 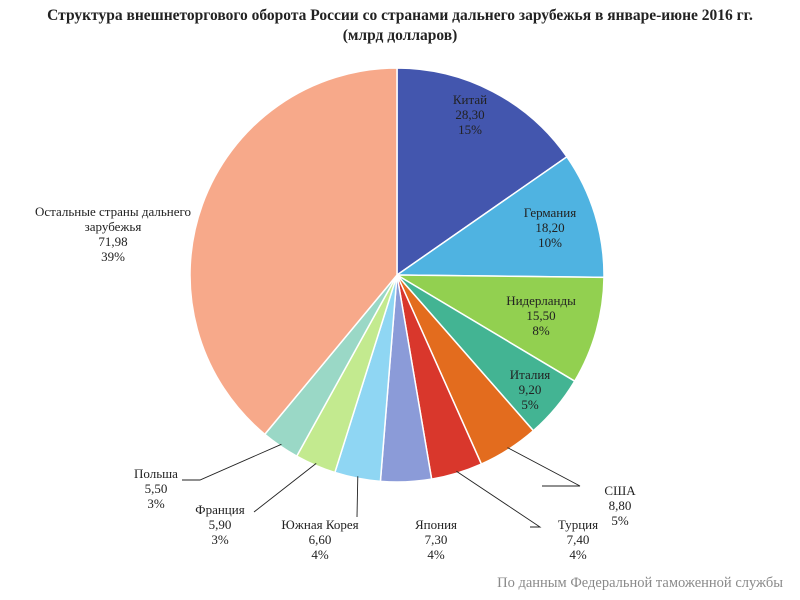 I want to click on slice-label-7: Япония 7,30 4%, so click(x=436, y=539).